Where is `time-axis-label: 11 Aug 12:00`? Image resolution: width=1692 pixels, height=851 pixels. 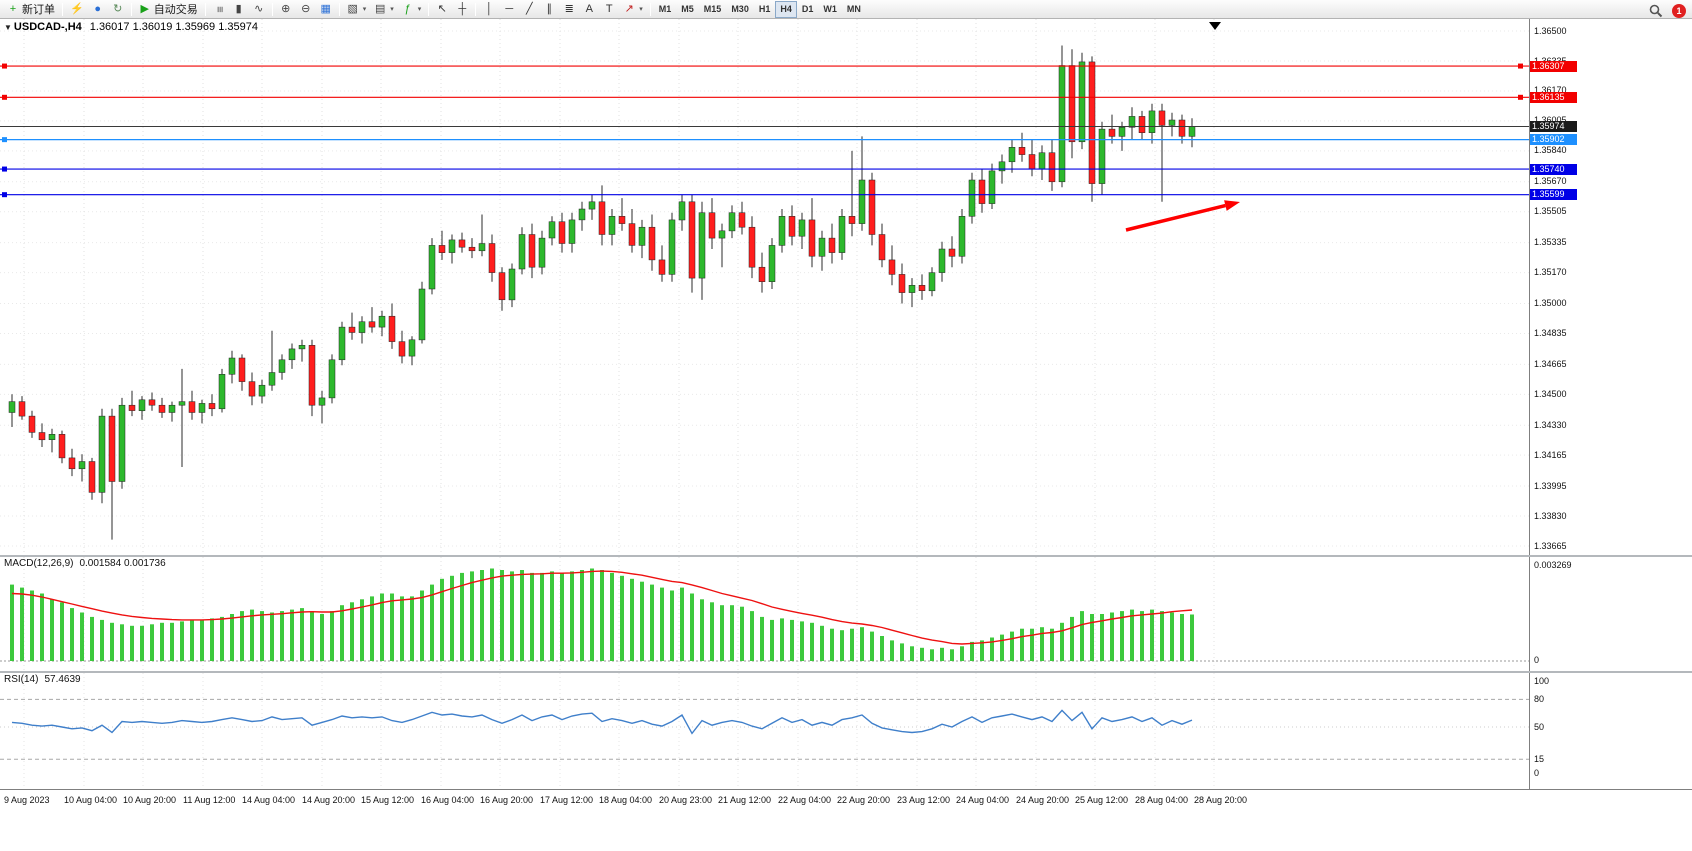 time-axis-label: 11 Aug 12:00 is located at coordinates (209, 800).